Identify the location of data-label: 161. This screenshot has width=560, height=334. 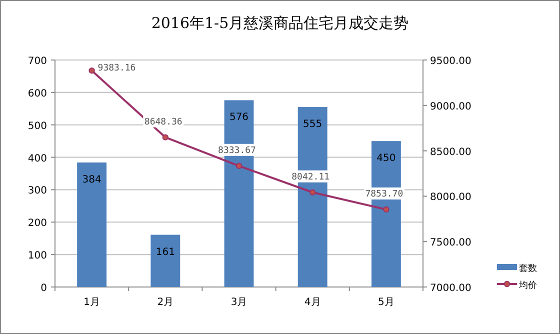
(165, 252).